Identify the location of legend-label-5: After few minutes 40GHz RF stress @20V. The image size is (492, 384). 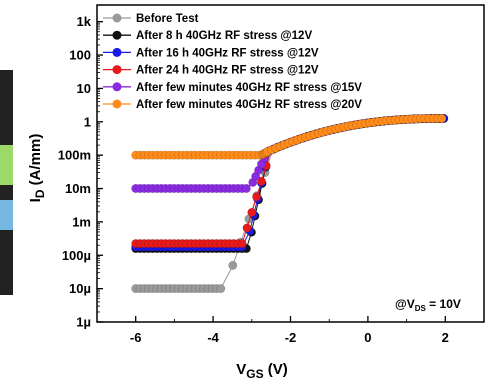
(249, 105).